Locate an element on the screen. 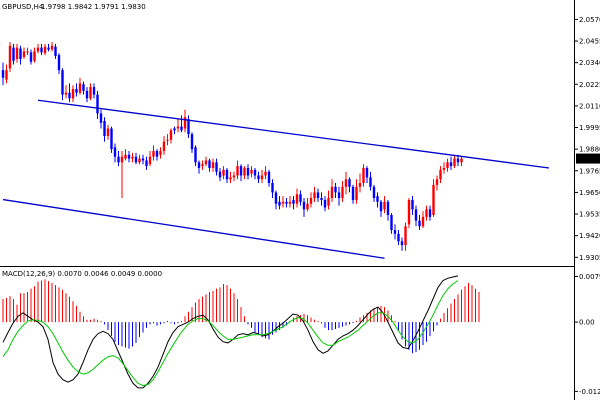  current-price-box is located at coordinates (588, 158).